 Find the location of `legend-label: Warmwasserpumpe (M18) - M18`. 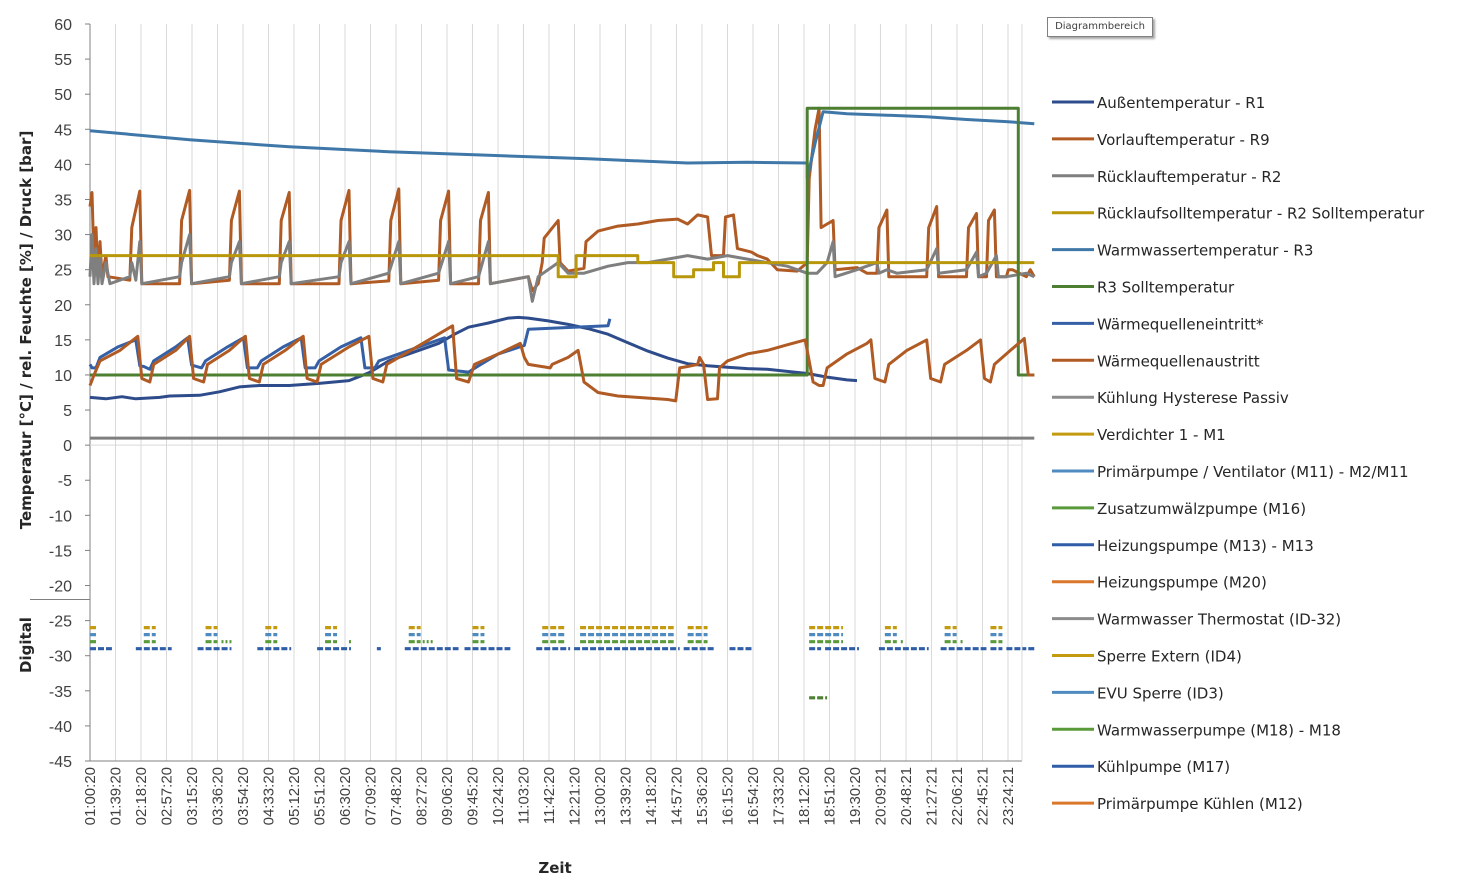

legend-label: Warmwasserpumpe (M18) - M18 is located at coordinates (1219, 730).